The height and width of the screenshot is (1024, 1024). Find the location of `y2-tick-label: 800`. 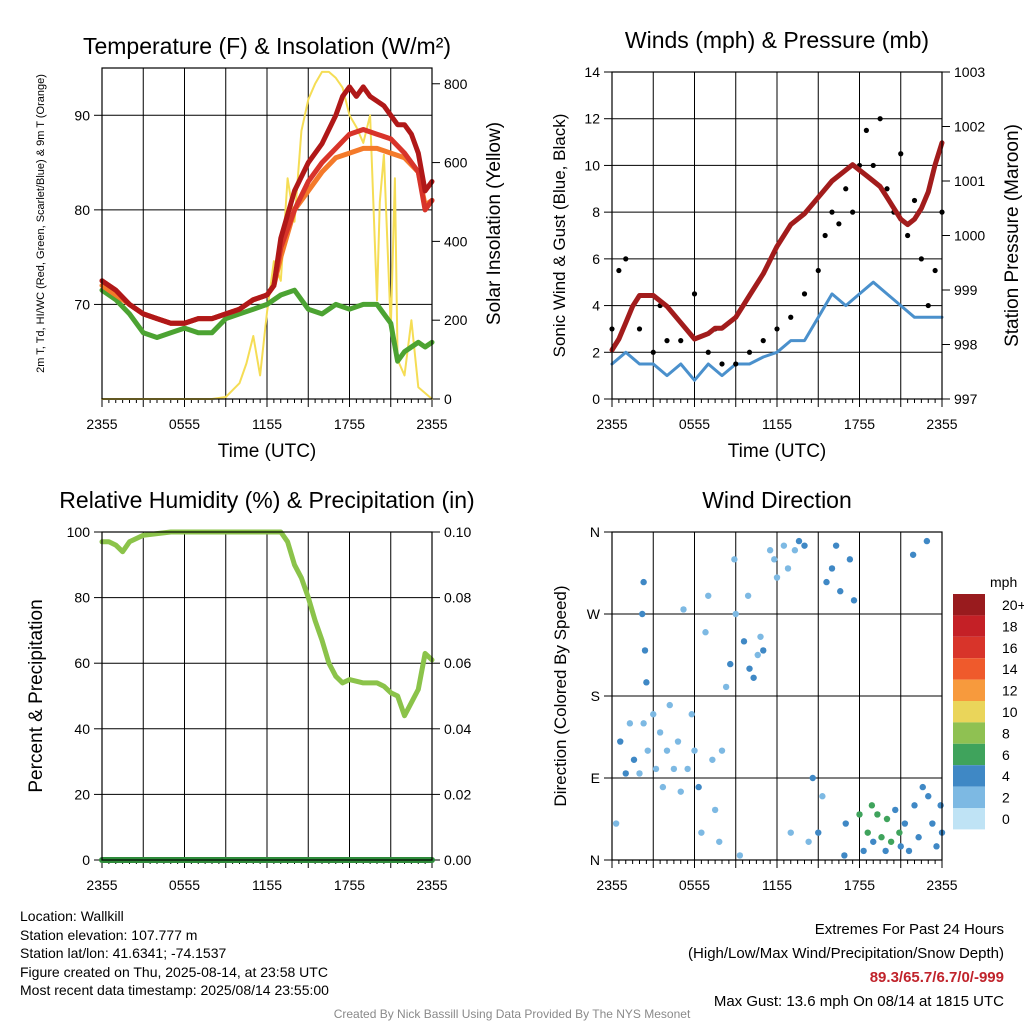

y2-tick-label: 800 is located at coordinates (456, 84).